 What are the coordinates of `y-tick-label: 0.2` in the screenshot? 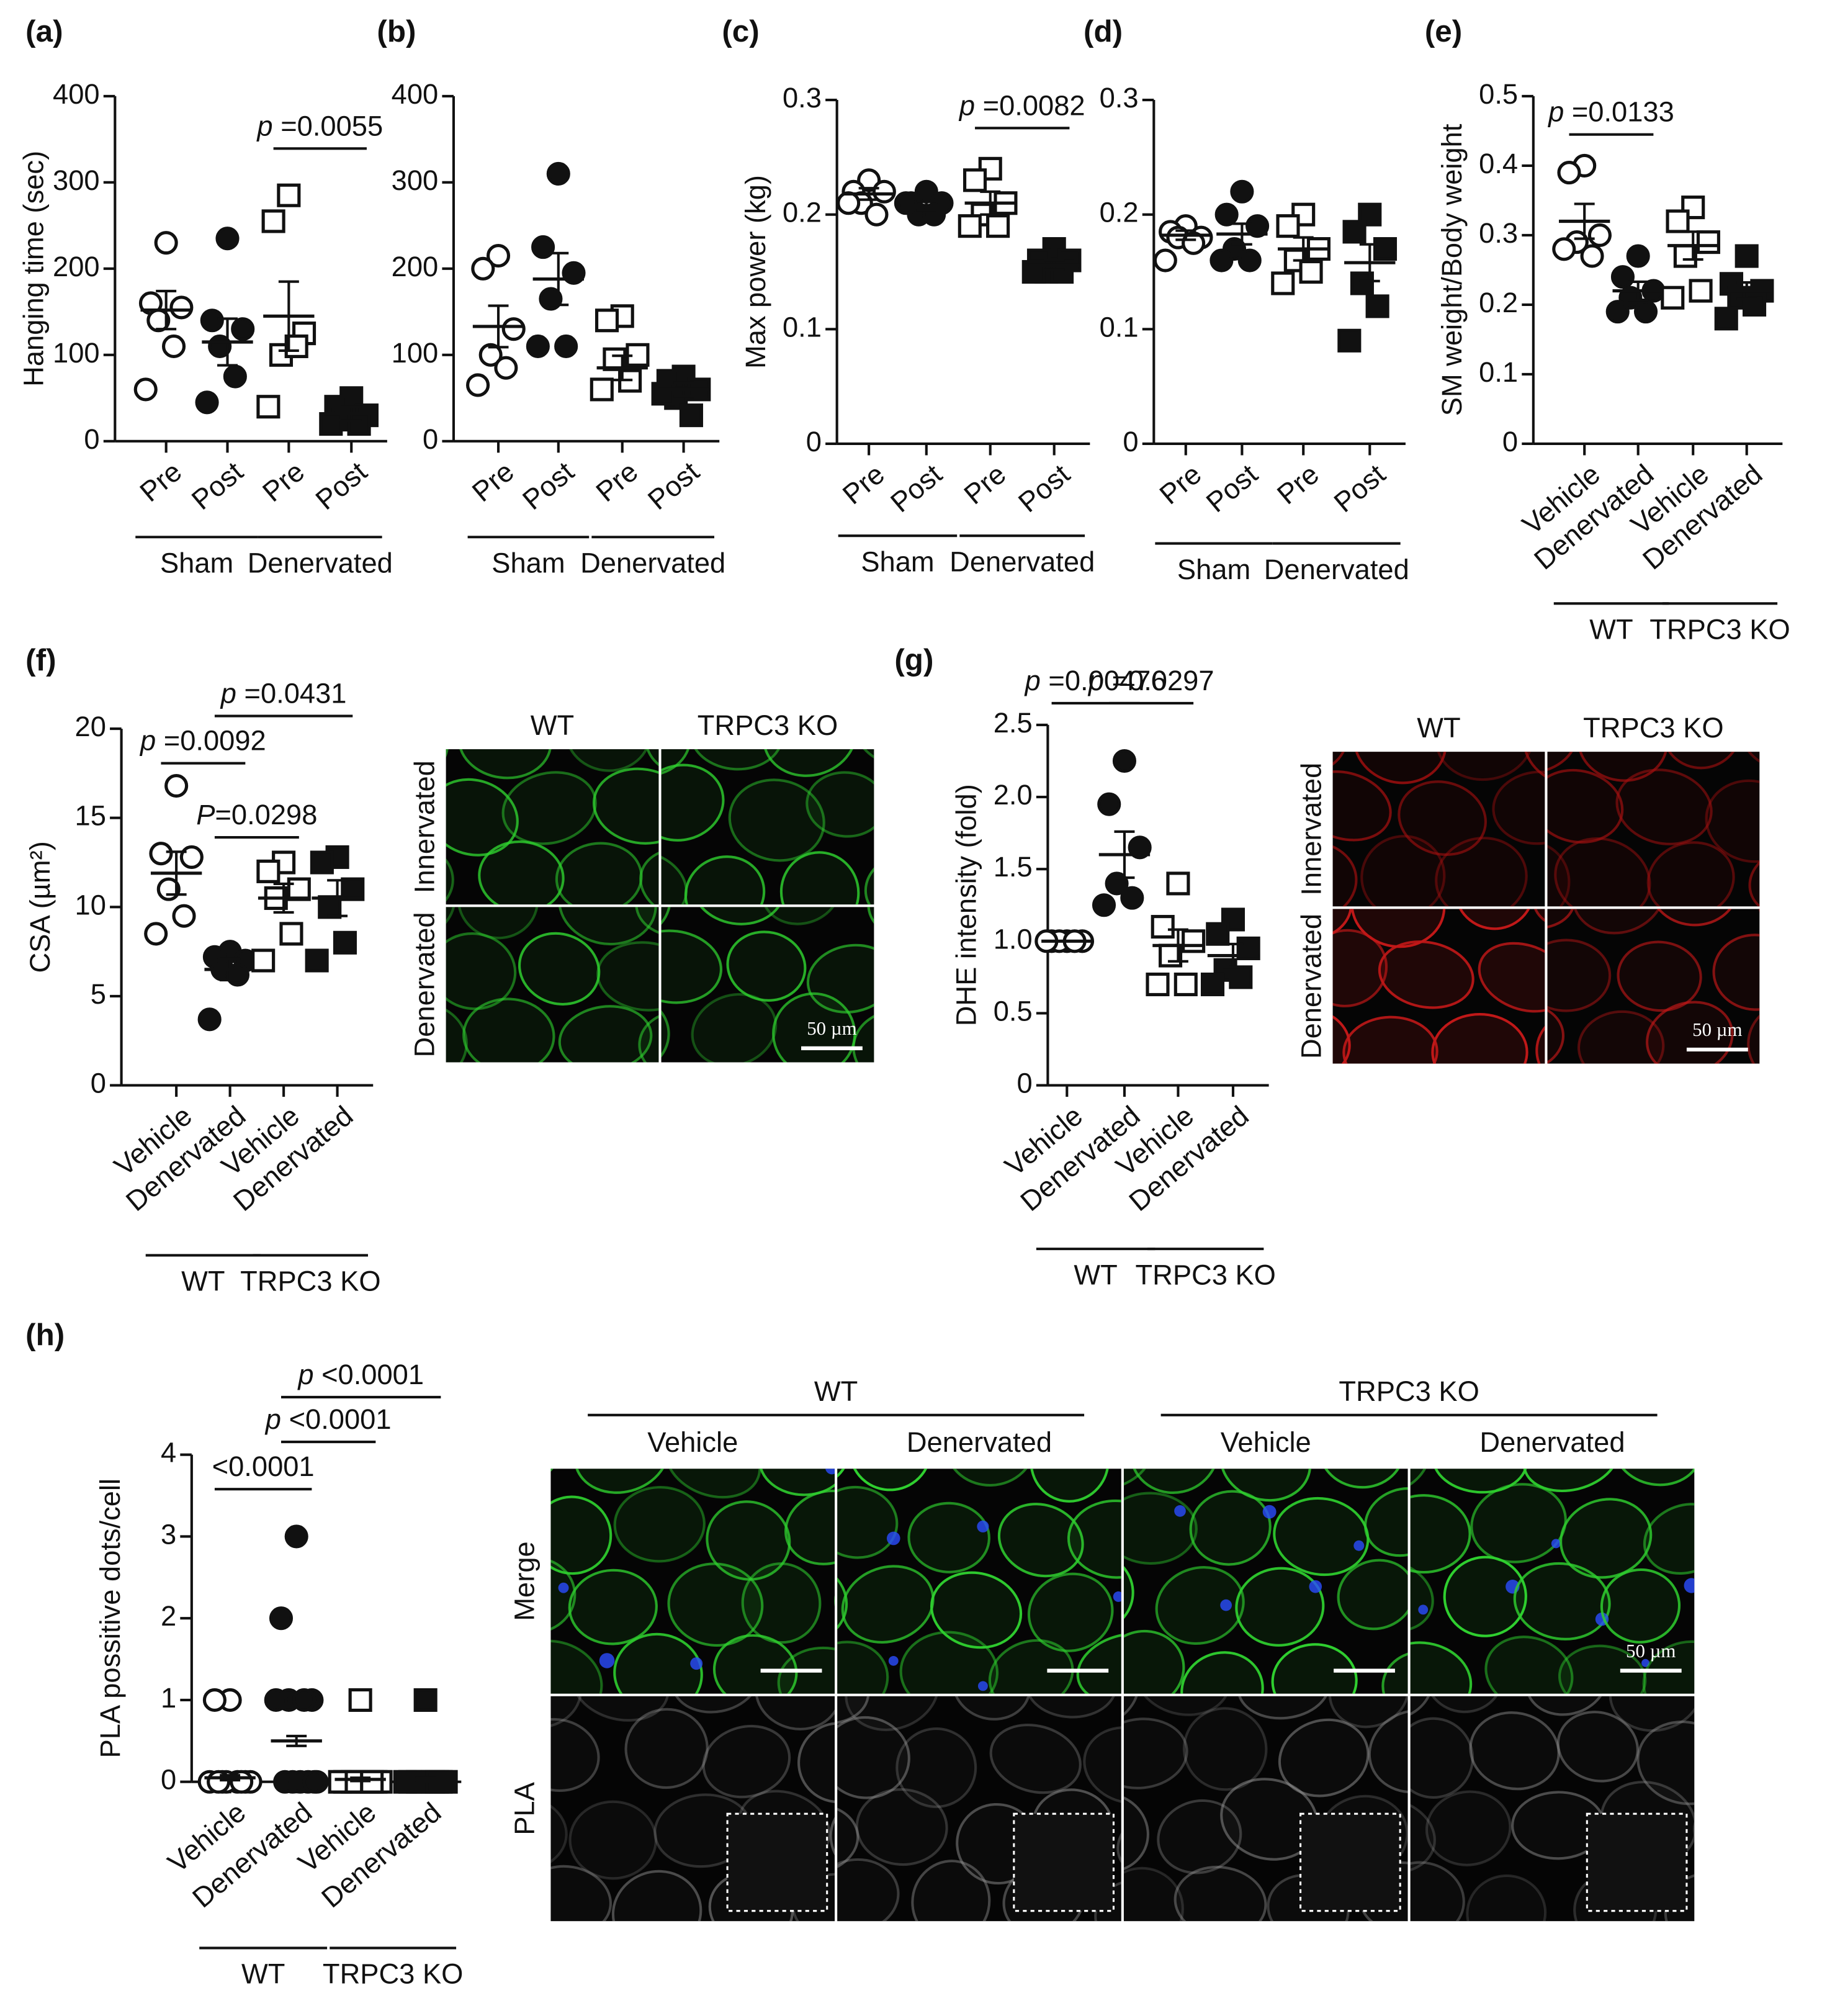 It's located at (1119, 213).